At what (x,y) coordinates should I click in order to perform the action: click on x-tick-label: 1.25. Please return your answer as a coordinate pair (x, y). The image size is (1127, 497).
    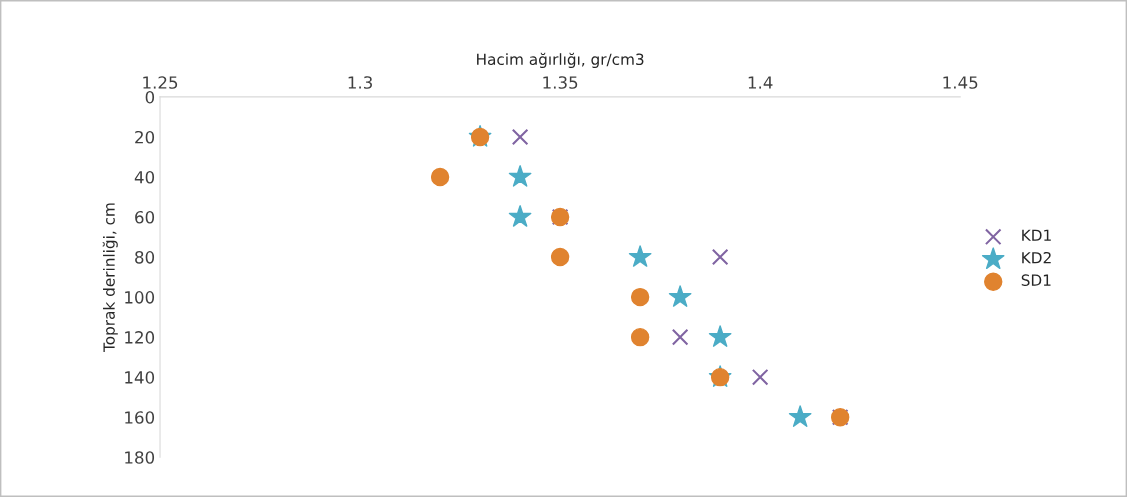
    Looking at the image, I should click on (160, 82).